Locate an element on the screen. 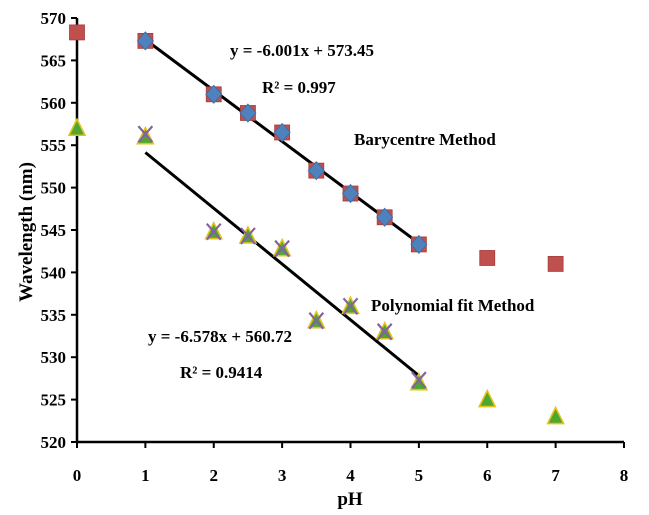  x-tick-label: 6 is located at coordinates (487, 475).